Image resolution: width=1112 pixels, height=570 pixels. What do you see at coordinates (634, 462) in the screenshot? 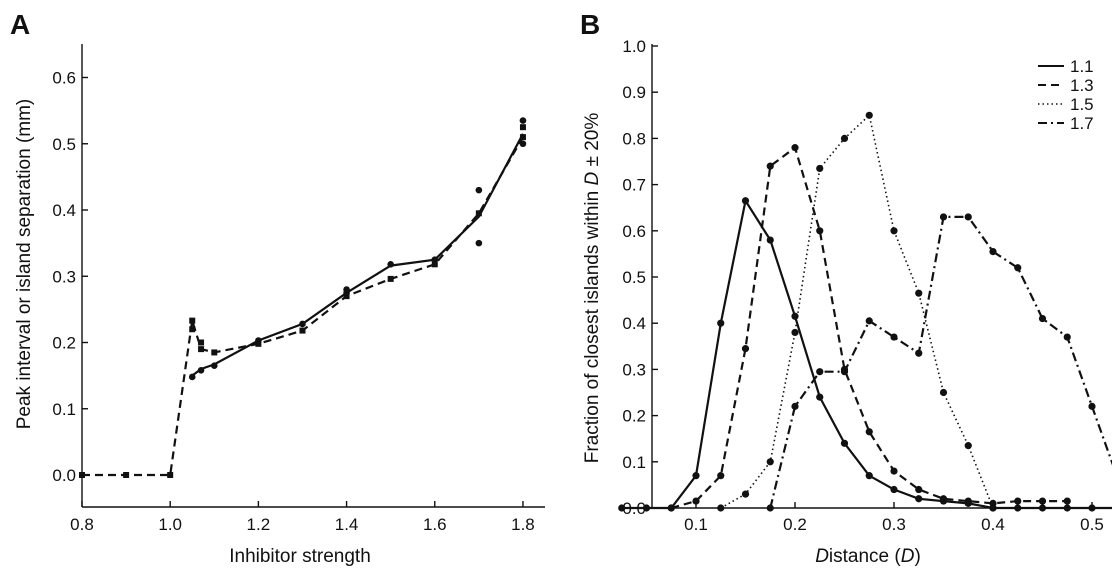
I see `chart-b-y-tick-label: 0.1` at bounding box center [634, 462].